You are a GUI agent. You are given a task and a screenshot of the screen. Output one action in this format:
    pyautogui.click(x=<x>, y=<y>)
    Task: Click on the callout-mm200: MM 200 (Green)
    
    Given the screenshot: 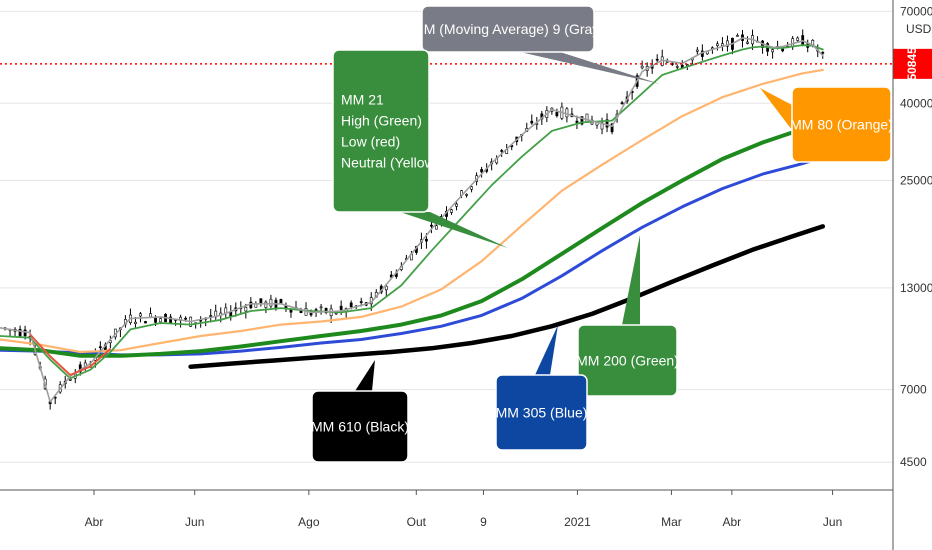 What is the action you would take?
    pyautogui.click(x=627, y=316)
    